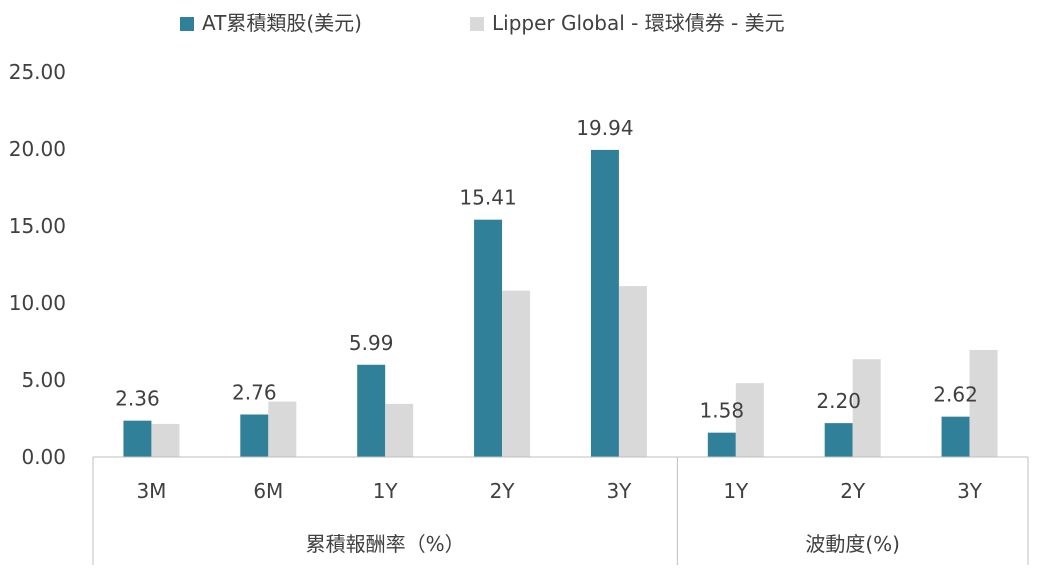  What do you see at coordinates (385, 544) in the screenshot?
I see `x-group-label: 累積報酬率（%）` at bounding box center [385, 544].